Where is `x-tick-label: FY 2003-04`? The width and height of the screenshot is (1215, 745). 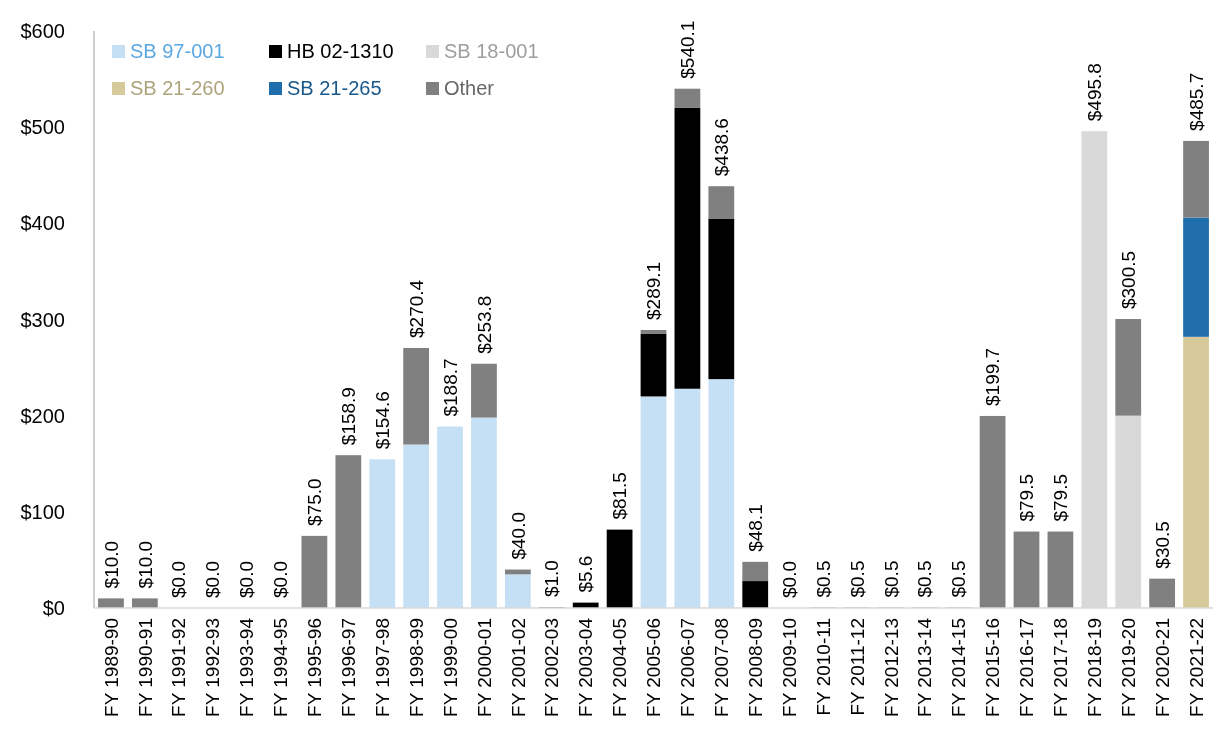 x-tick-label: FY 2003-04 is located at coordinates (586, 667).